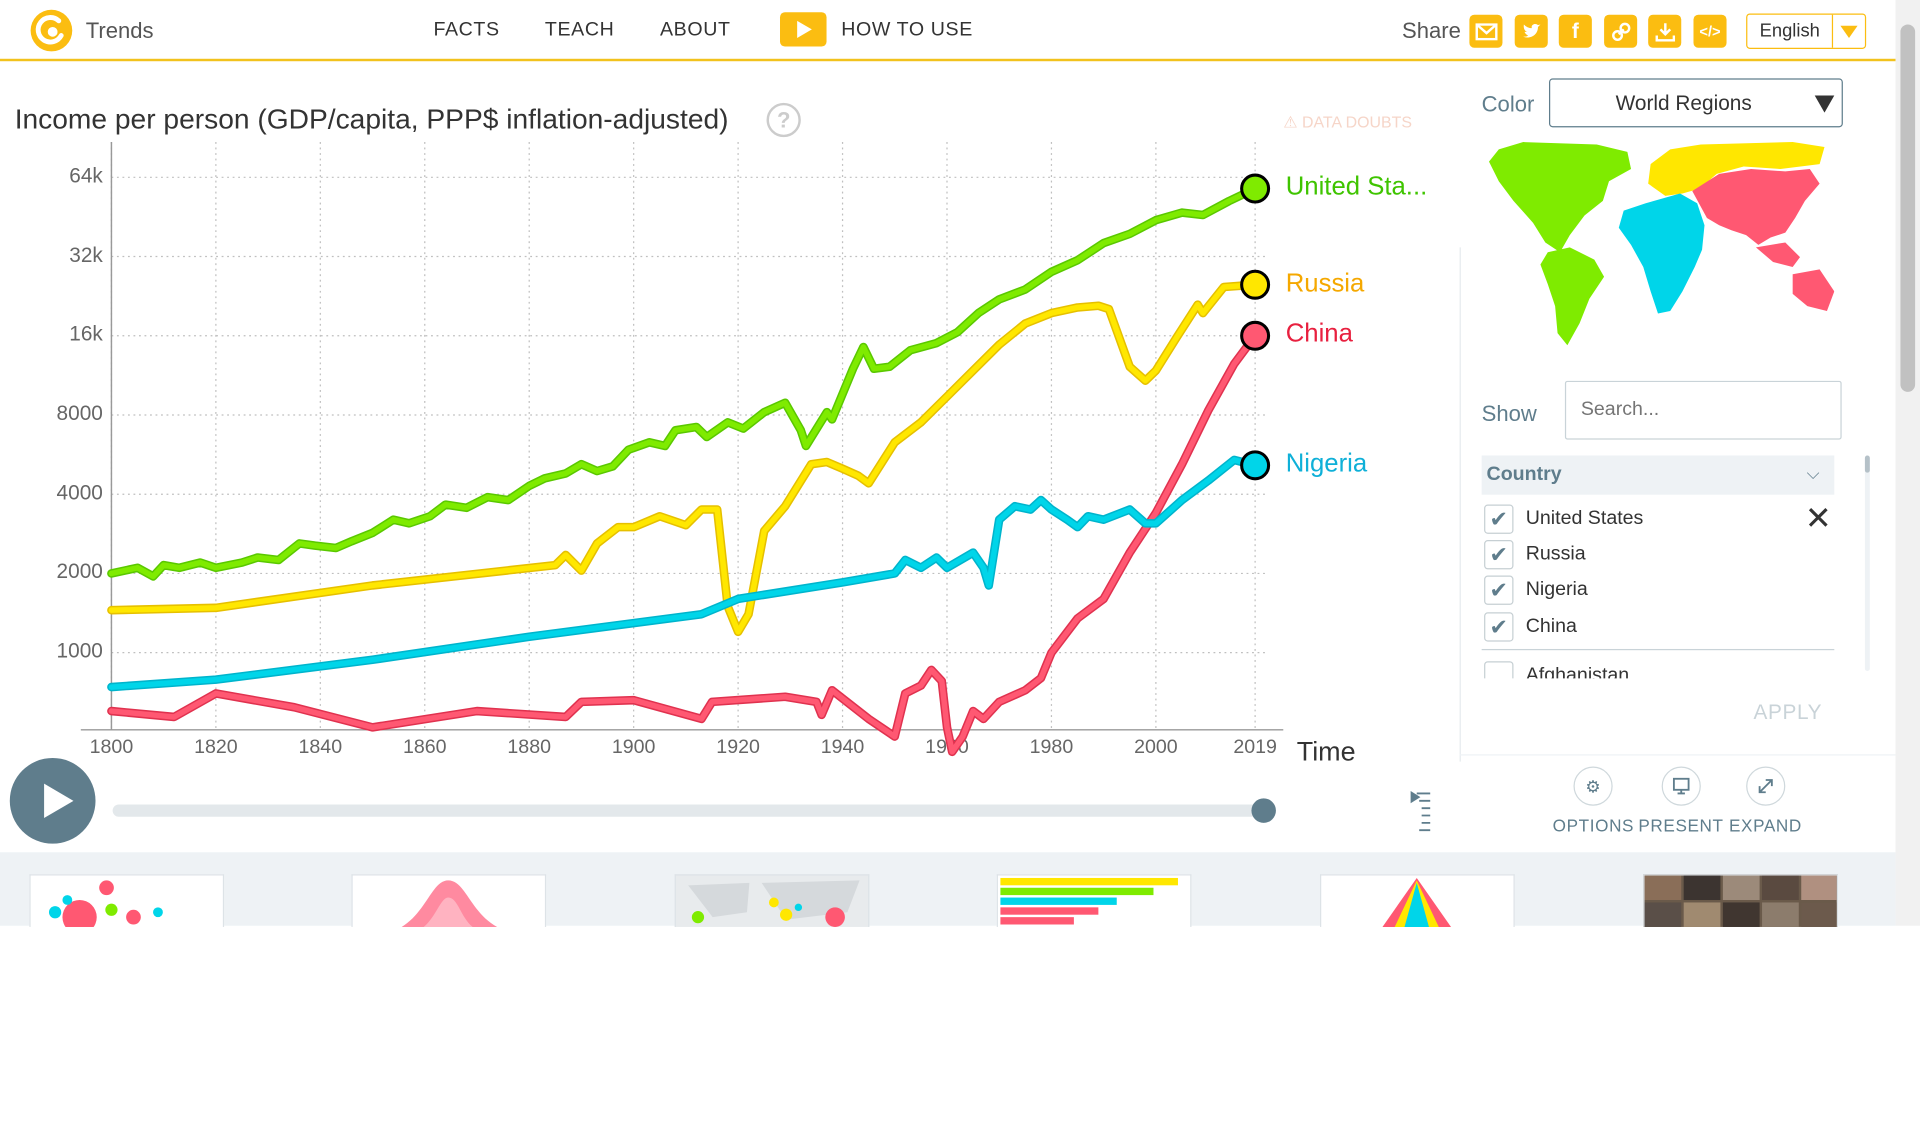  I want to click on color-select: World Regions, so click(1695, 103).